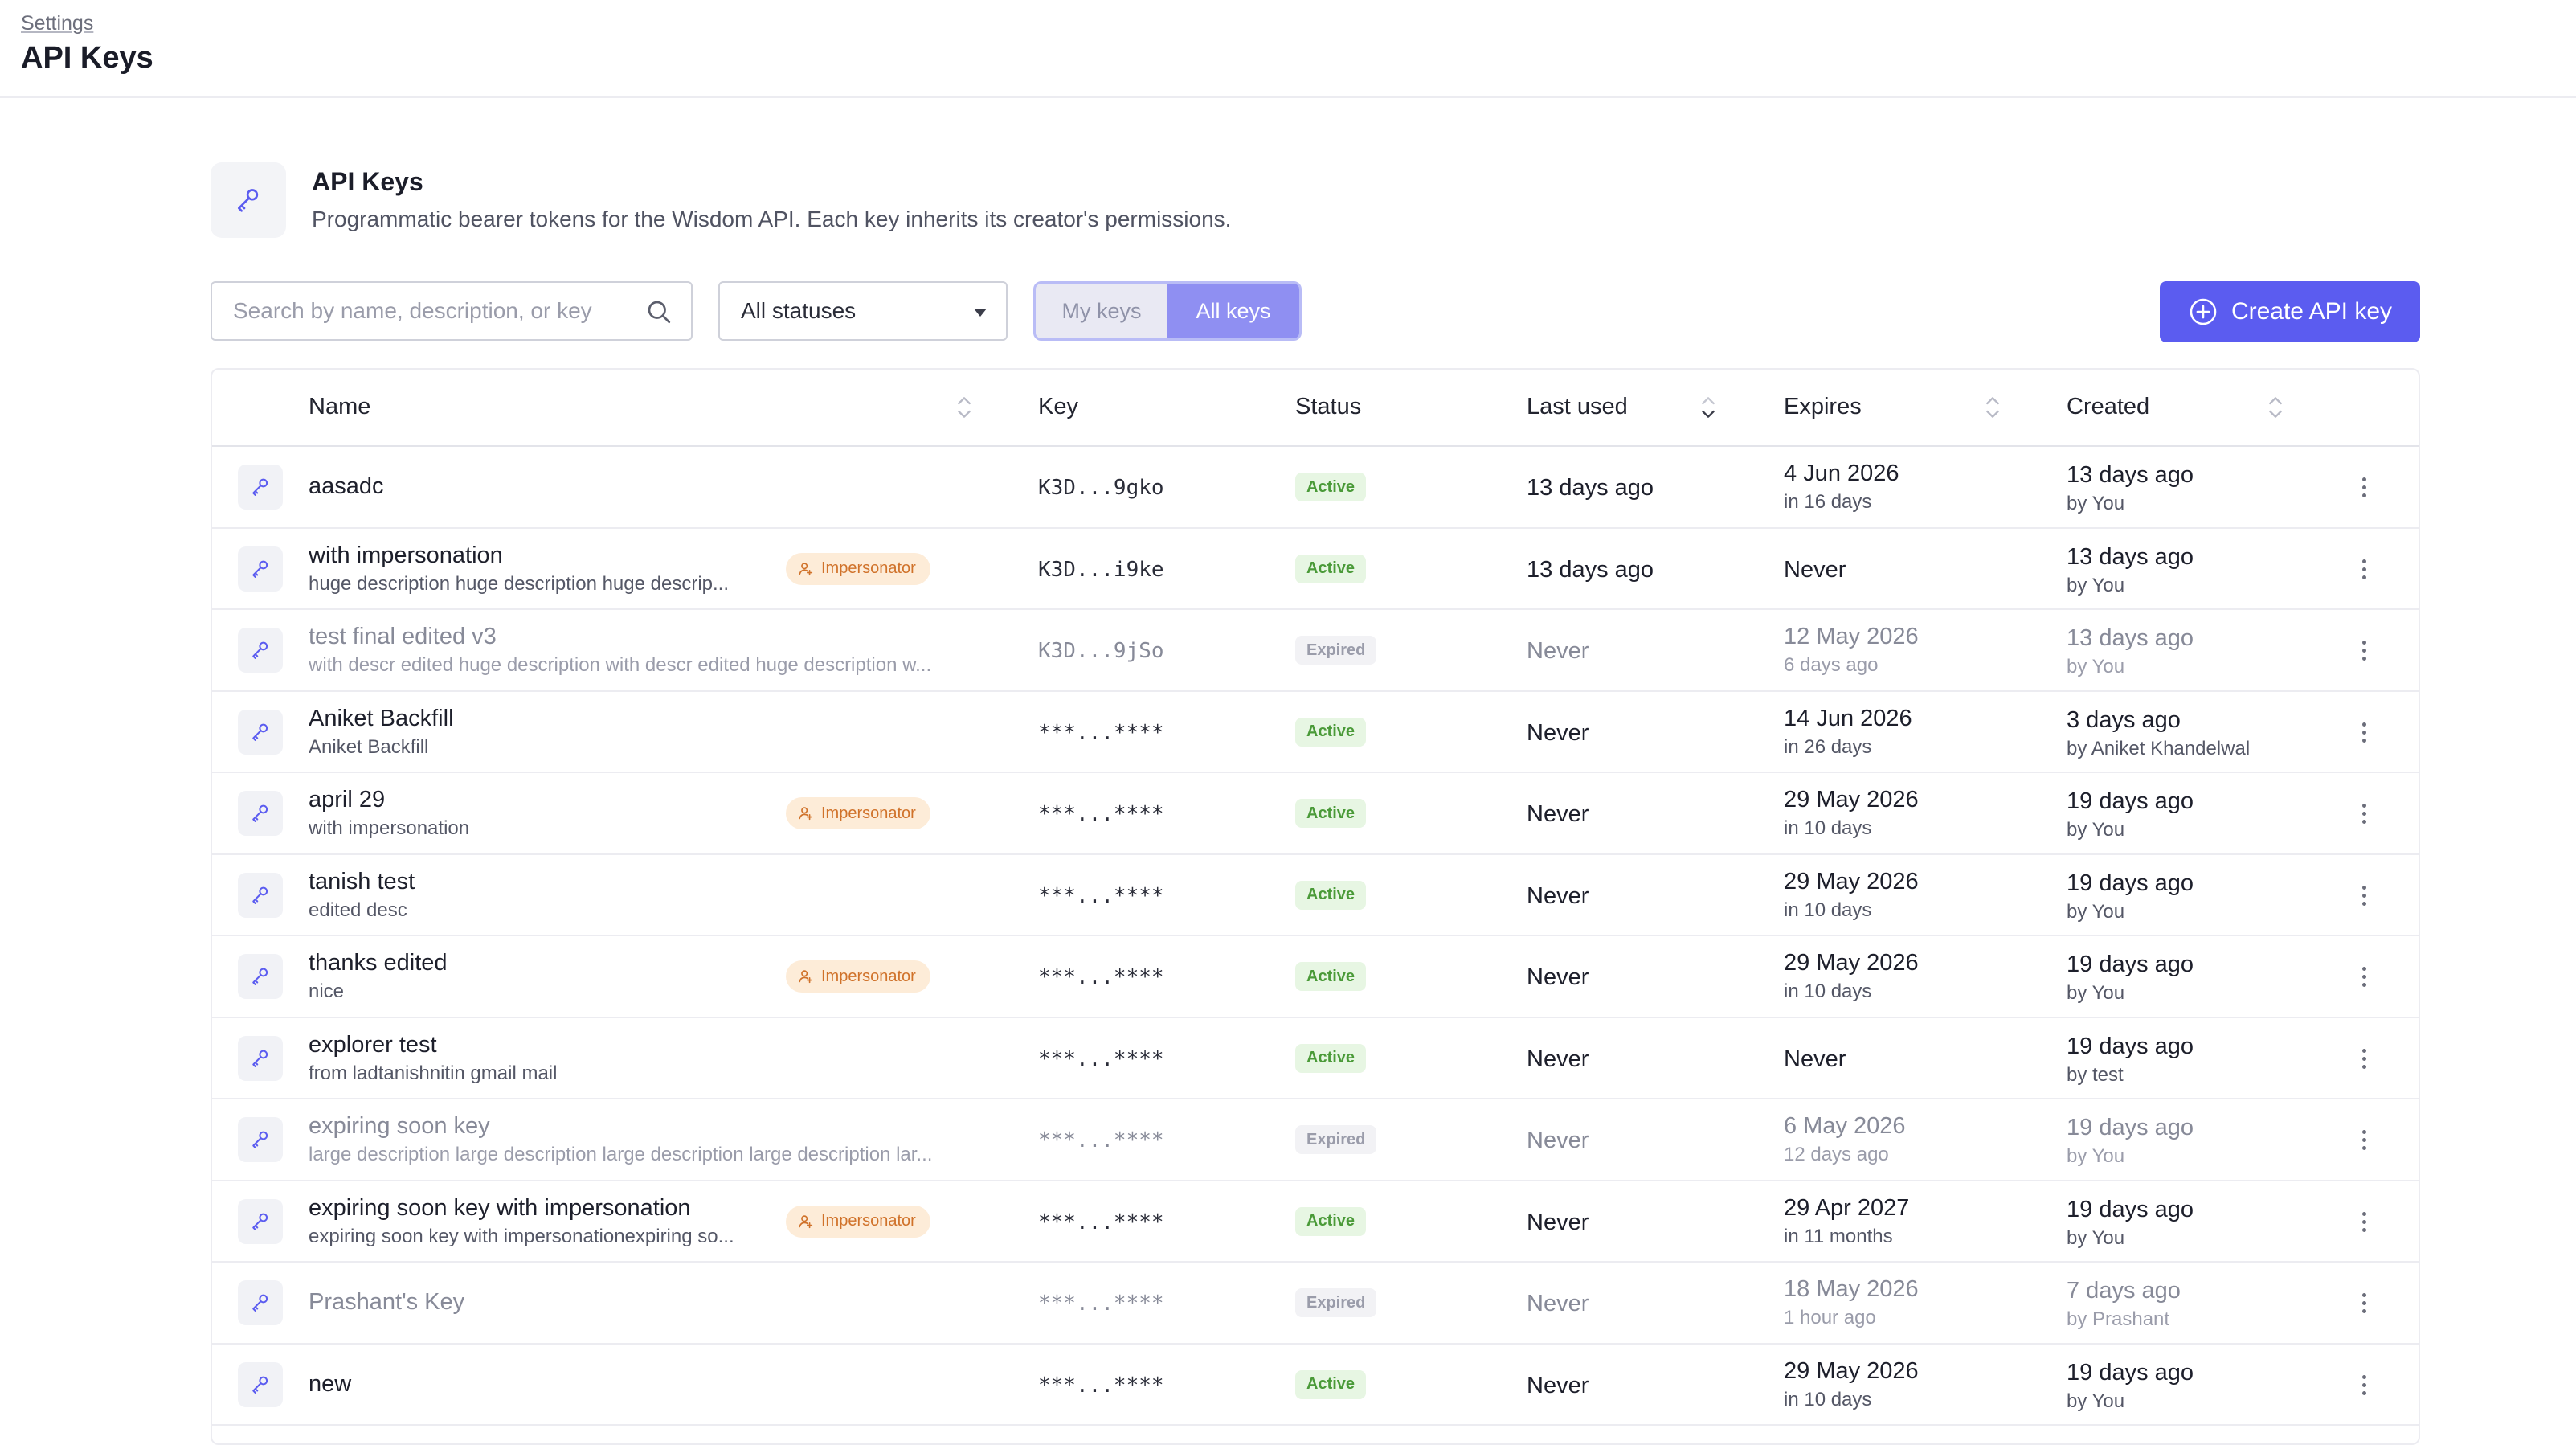  Describe the element at coordinates (2130, 638) in the screenshot. I see `created-date: 13 days ago` at that location.